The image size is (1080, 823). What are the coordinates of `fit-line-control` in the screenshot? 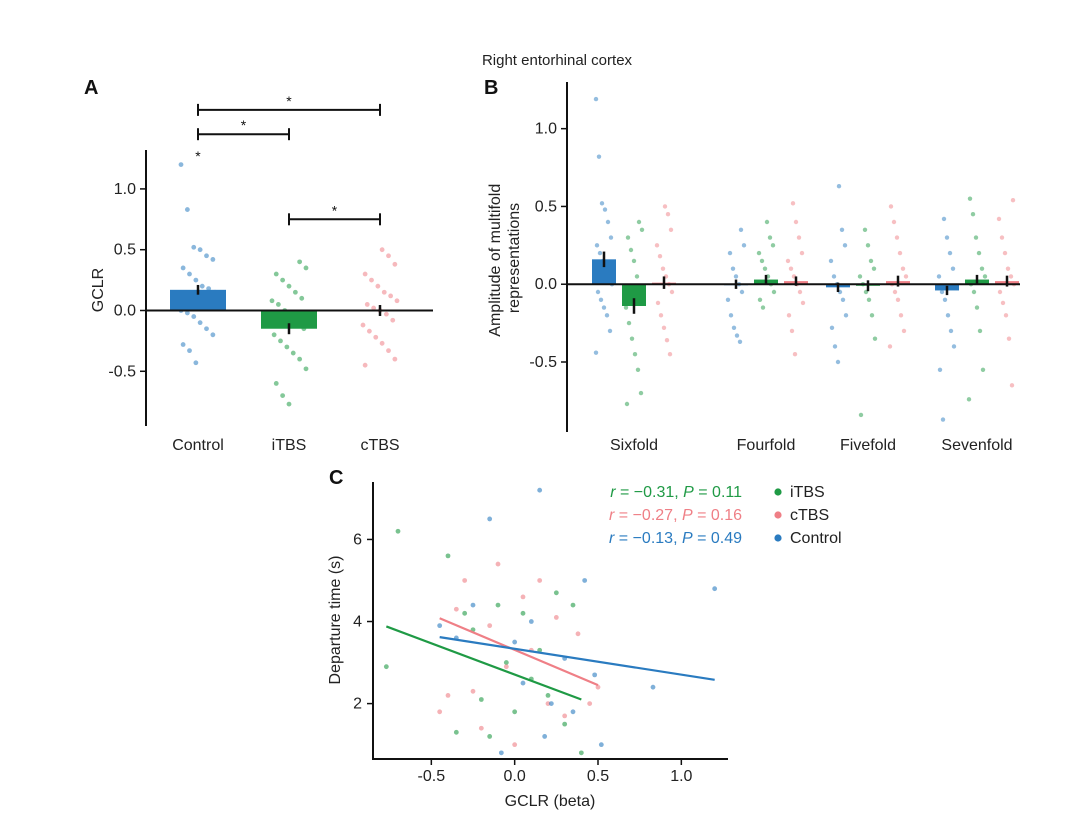 It's located at (577, 658).